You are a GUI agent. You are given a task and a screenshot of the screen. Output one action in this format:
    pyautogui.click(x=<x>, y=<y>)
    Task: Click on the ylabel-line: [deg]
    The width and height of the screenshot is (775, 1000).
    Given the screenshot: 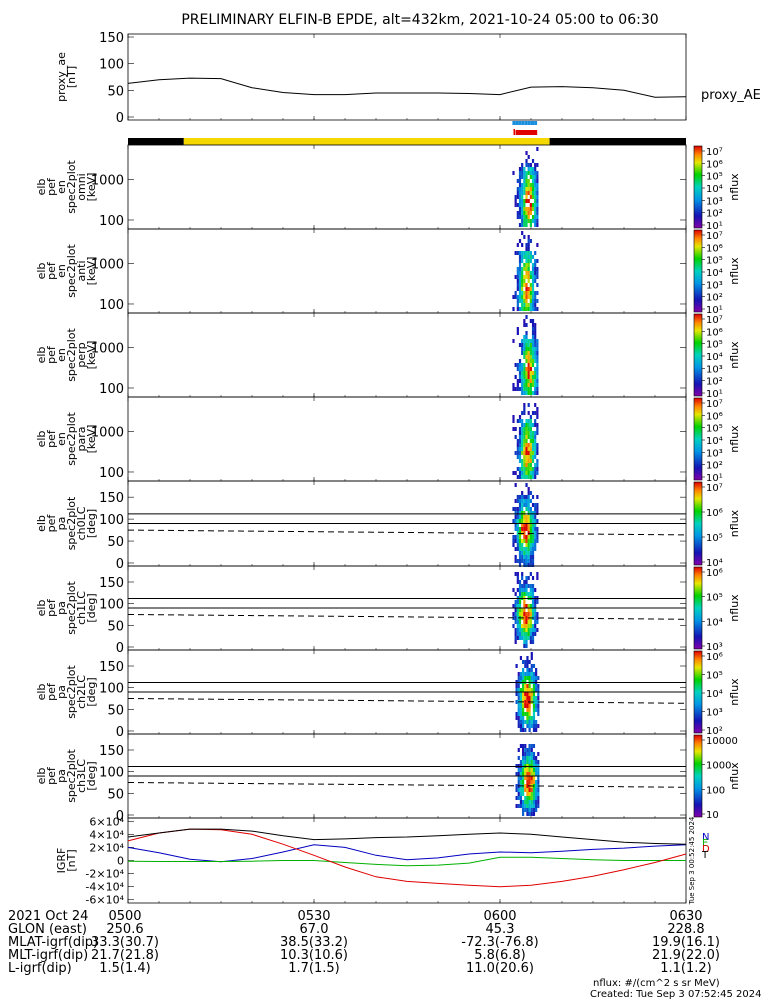 What is the action you would take?
    pyautogui.click(x=91, y=523)
    